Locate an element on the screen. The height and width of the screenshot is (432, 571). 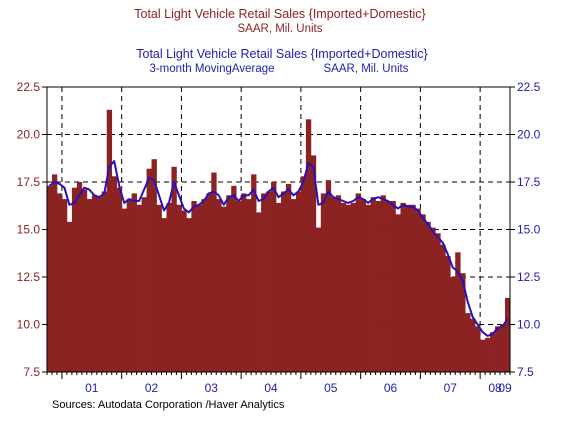
y-tick-label-left: 12.5 is located at coordinates (29, 277).